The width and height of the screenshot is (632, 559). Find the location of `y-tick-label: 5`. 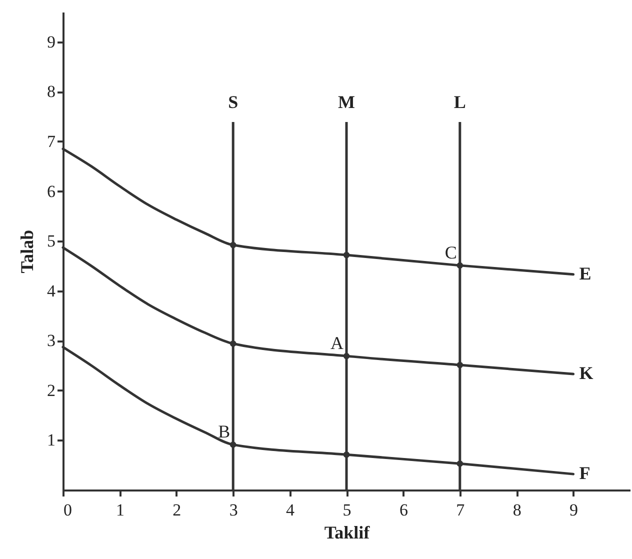

y-tick-label: 5 is located at coordinates (51, 241).